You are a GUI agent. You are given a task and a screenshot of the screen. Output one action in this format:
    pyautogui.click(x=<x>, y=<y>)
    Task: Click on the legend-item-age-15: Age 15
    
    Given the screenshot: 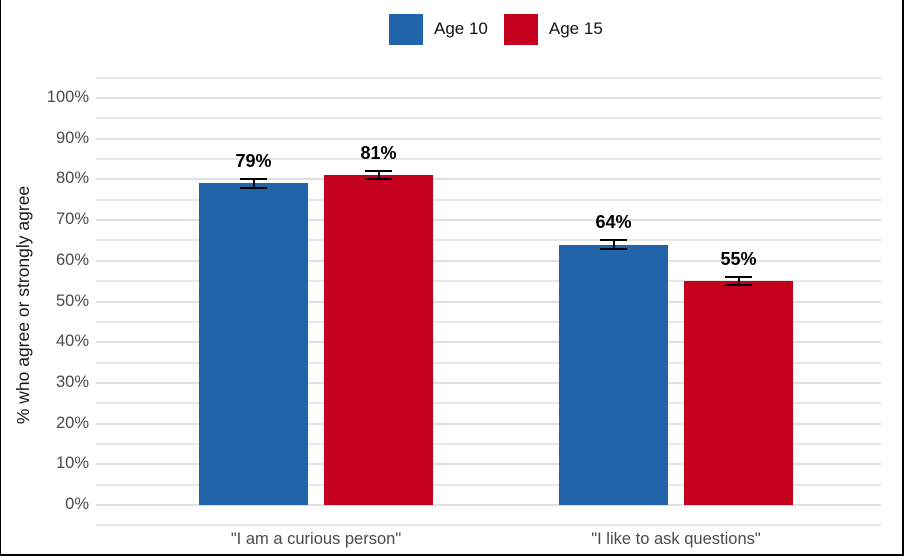 What is the action you would take?
    pyautogui.click(x=553, y=29)
    